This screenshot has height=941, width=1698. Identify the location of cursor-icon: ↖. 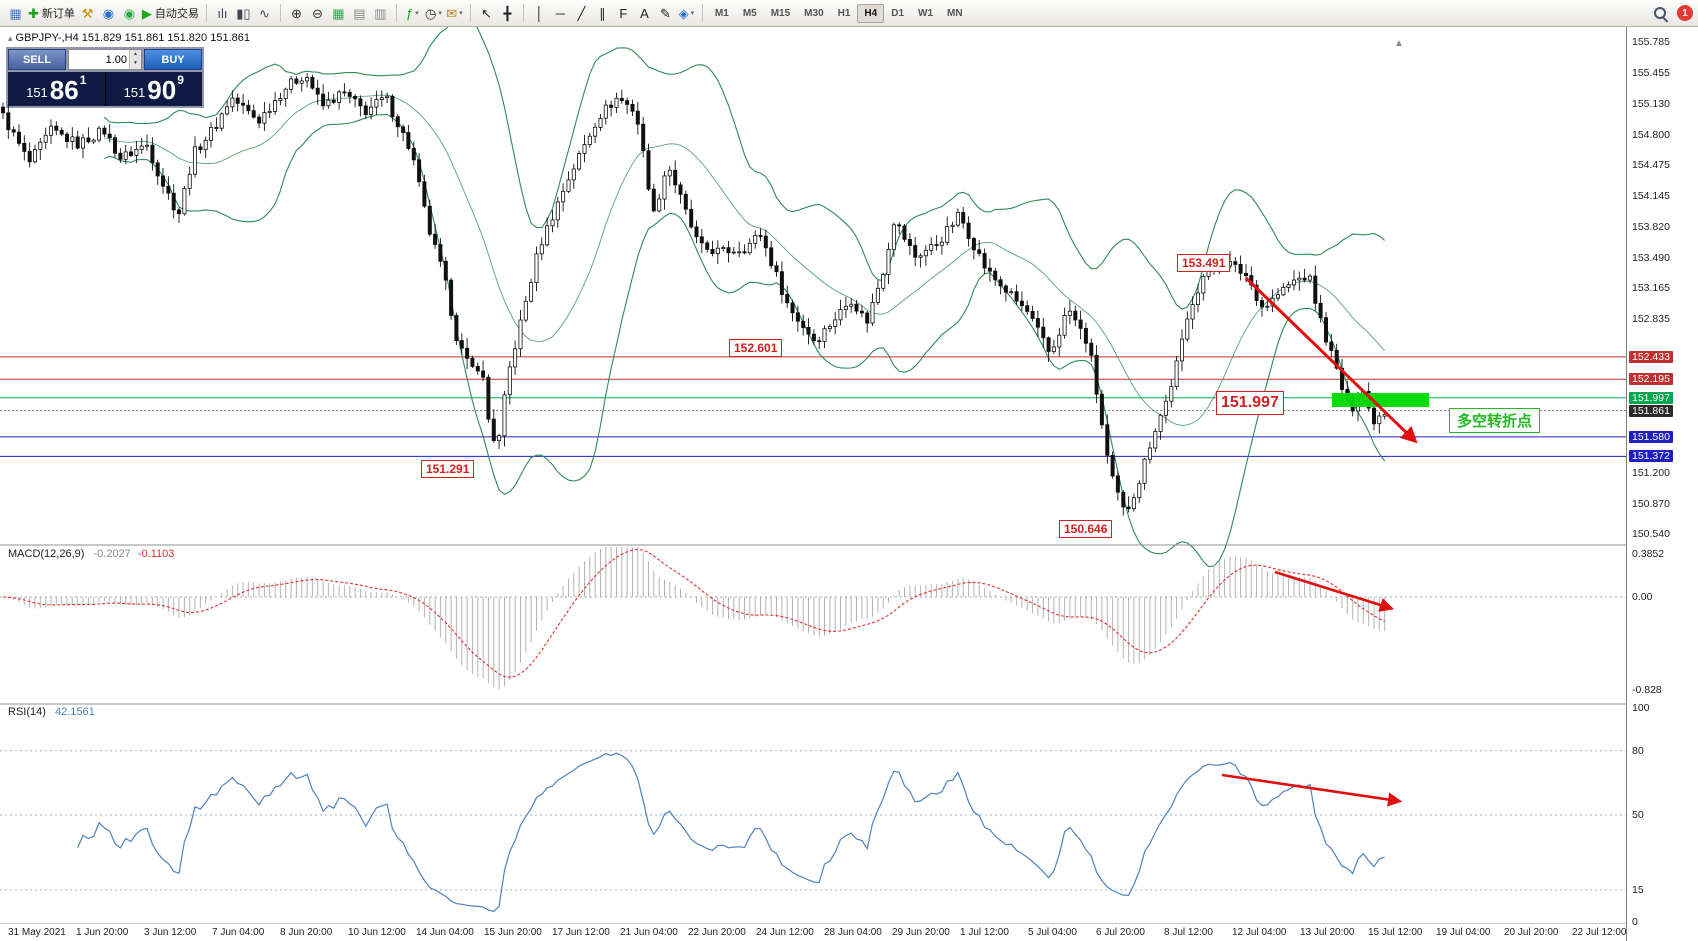
(486, 13).